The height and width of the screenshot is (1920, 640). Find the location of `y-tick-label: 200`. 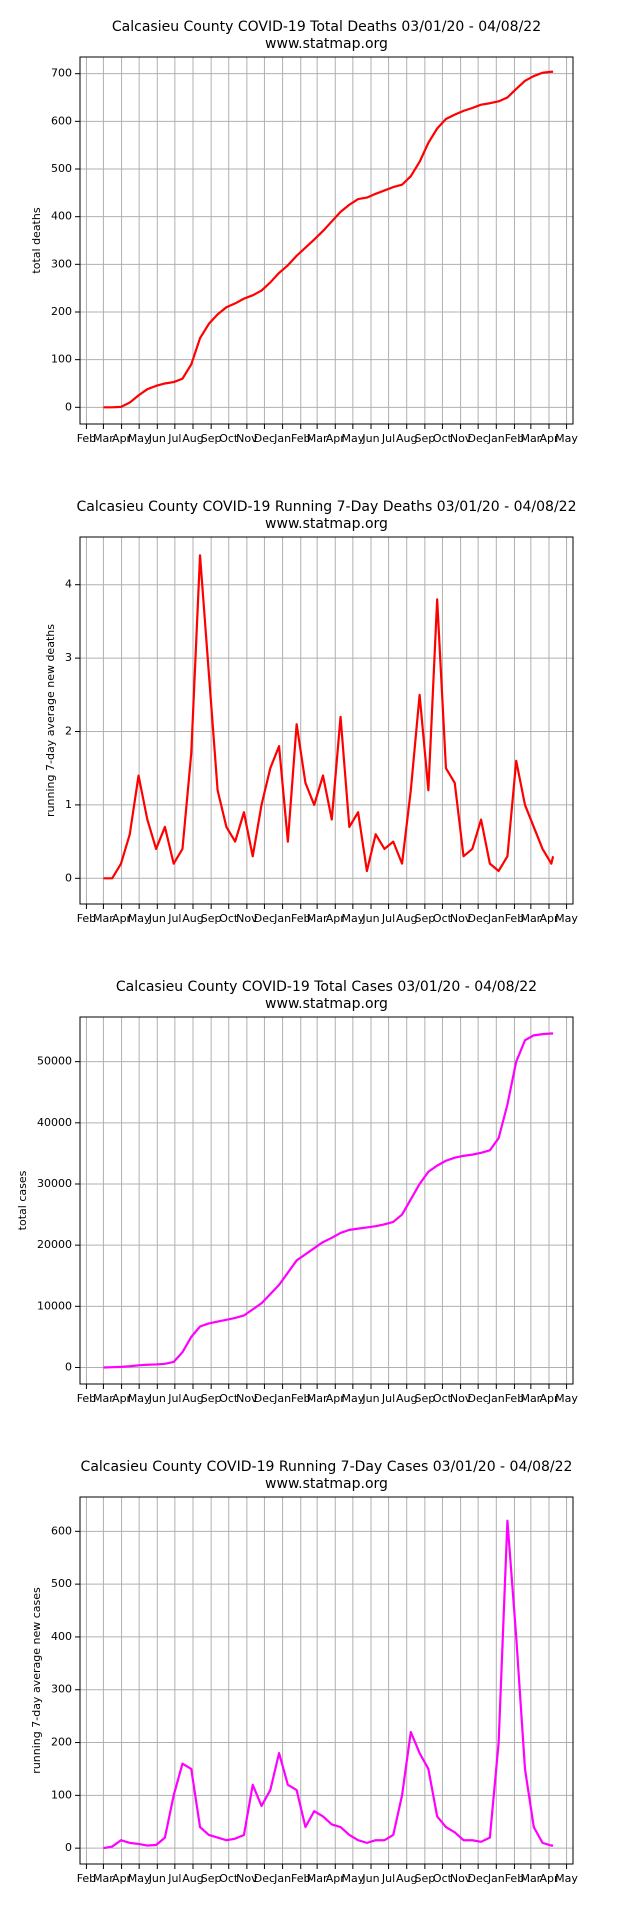

y-tick-label: 200 is located at coordinates (61, 1742).